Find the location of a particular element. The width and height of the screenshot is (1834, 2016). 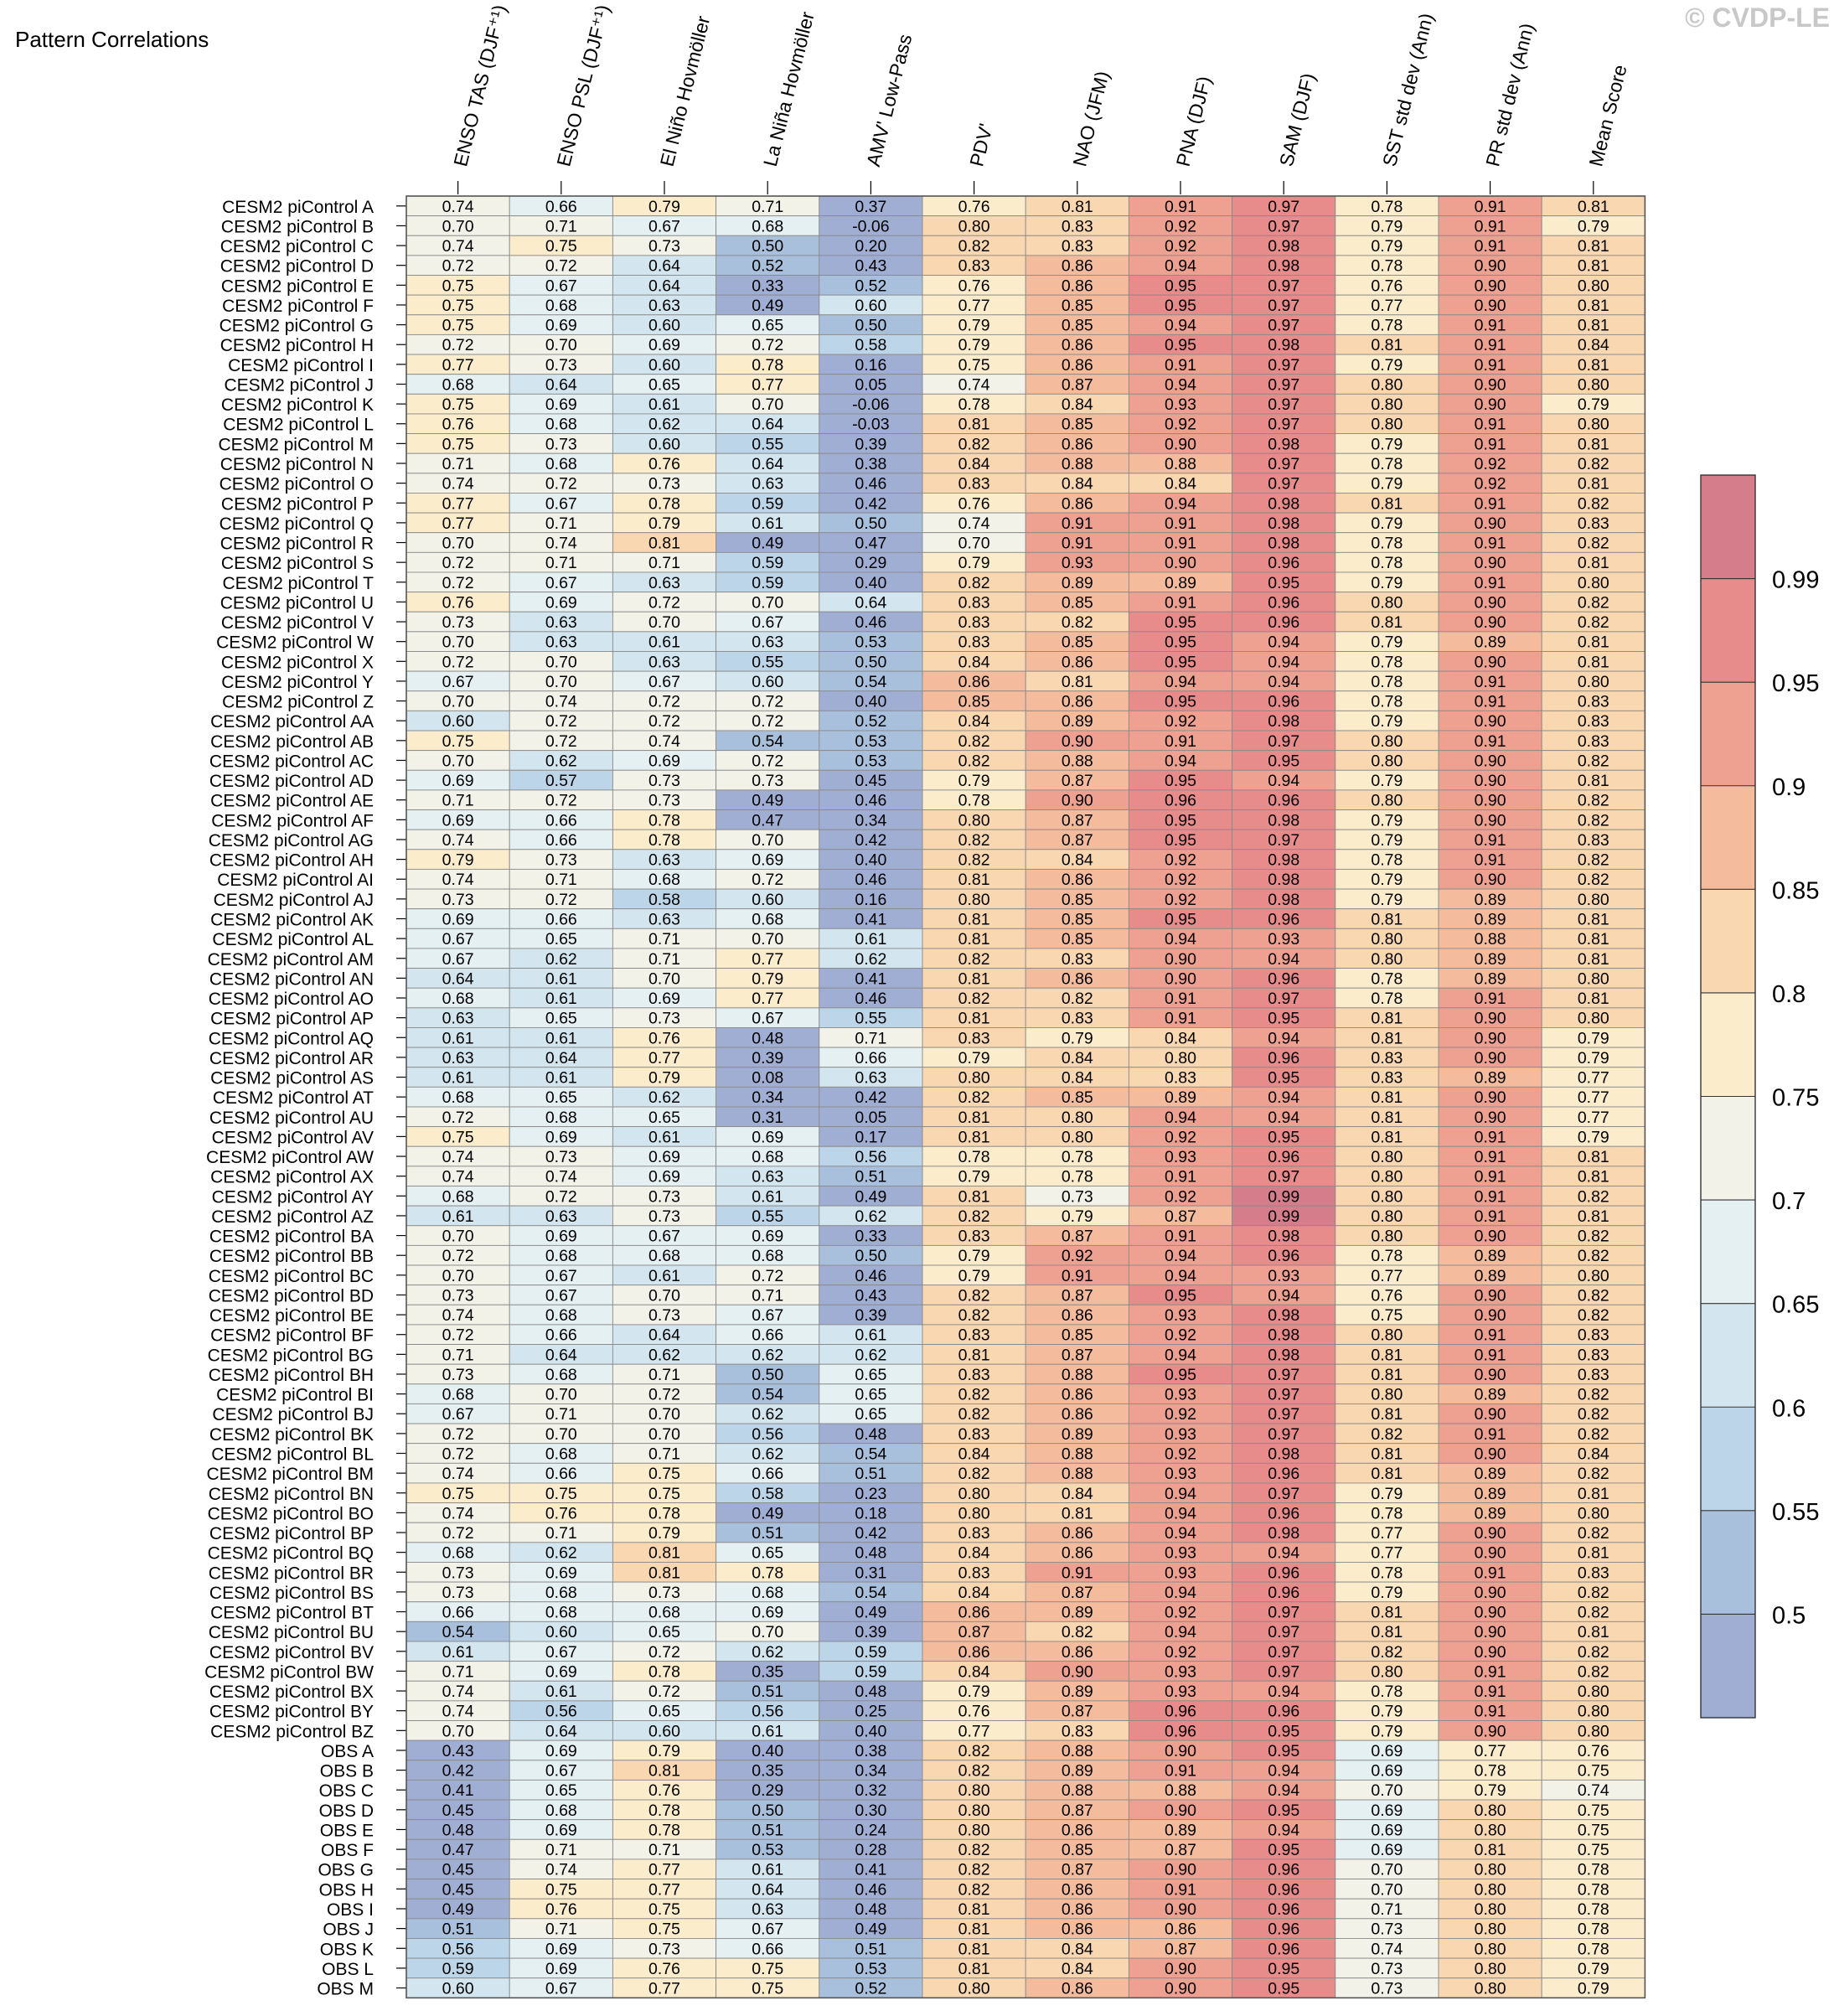

cell-value: 0.86 is located at coordinates (1077, 1553).